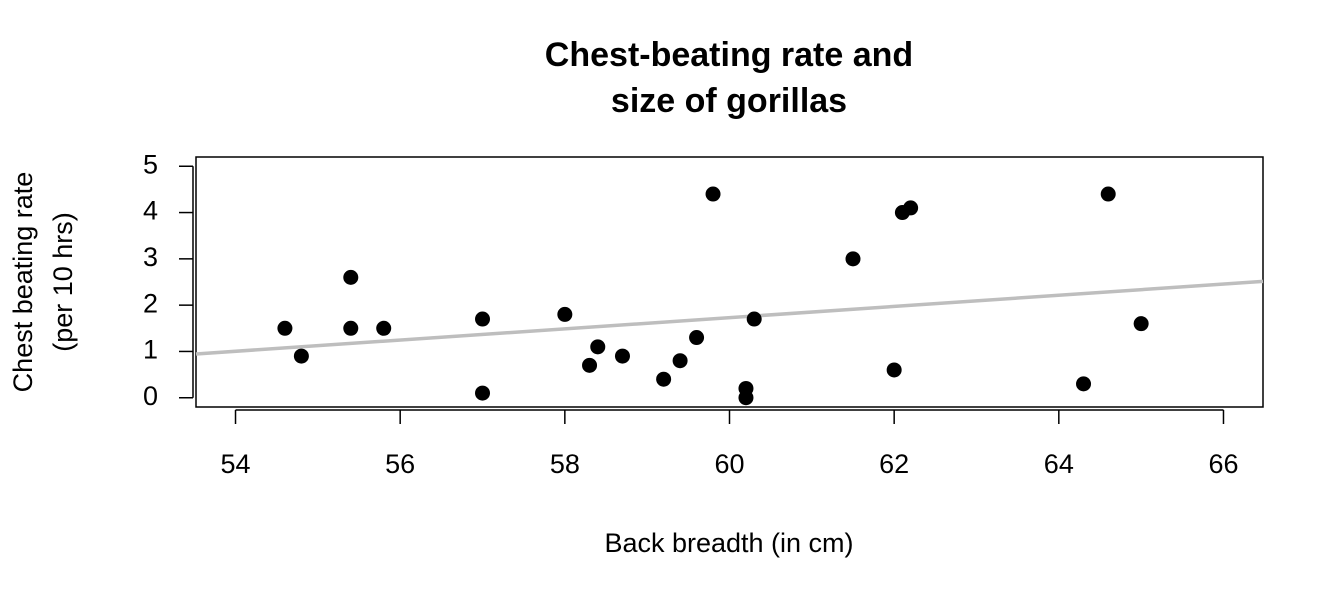 The image size is (1344, 604). What do you see at coordinates (150, 257) in the screenshot?
I see `y-tick-label: 3` at bounding box center [150, 257].